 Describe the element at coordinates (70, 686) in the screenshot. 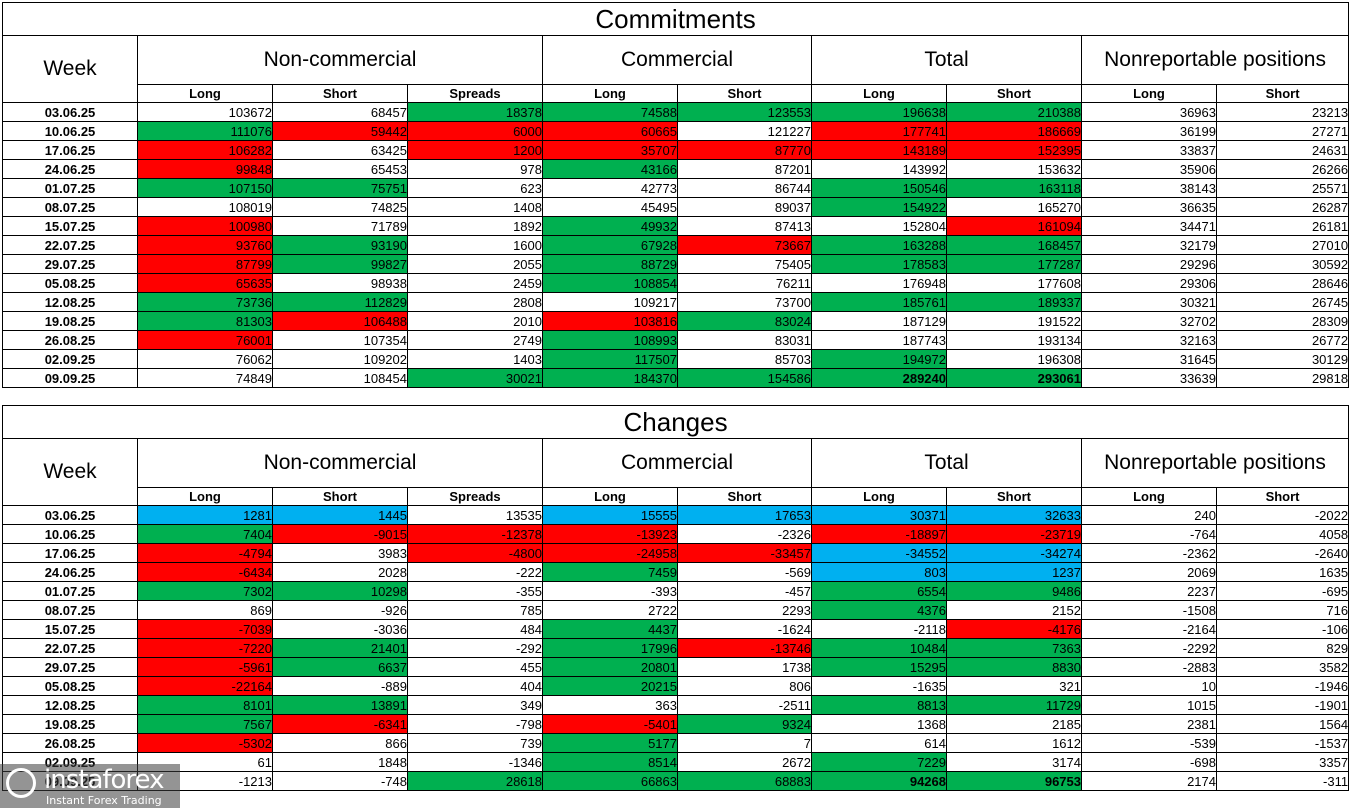

I see `week-cell: 05.08.25` at that location.